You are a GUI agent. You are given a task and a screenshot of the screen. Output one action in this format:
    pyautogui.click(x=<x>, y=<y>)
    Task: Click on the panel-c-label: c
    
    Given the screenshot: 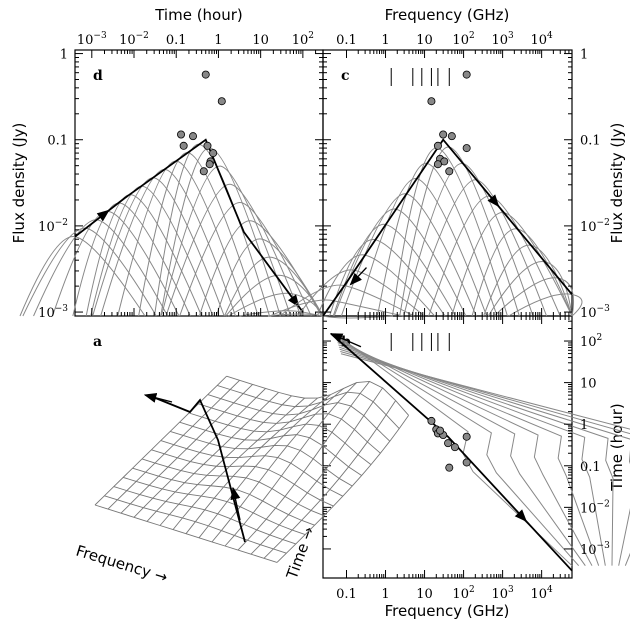 What is the action you would take?
    pyautogui.click(x=345, y=76)
    